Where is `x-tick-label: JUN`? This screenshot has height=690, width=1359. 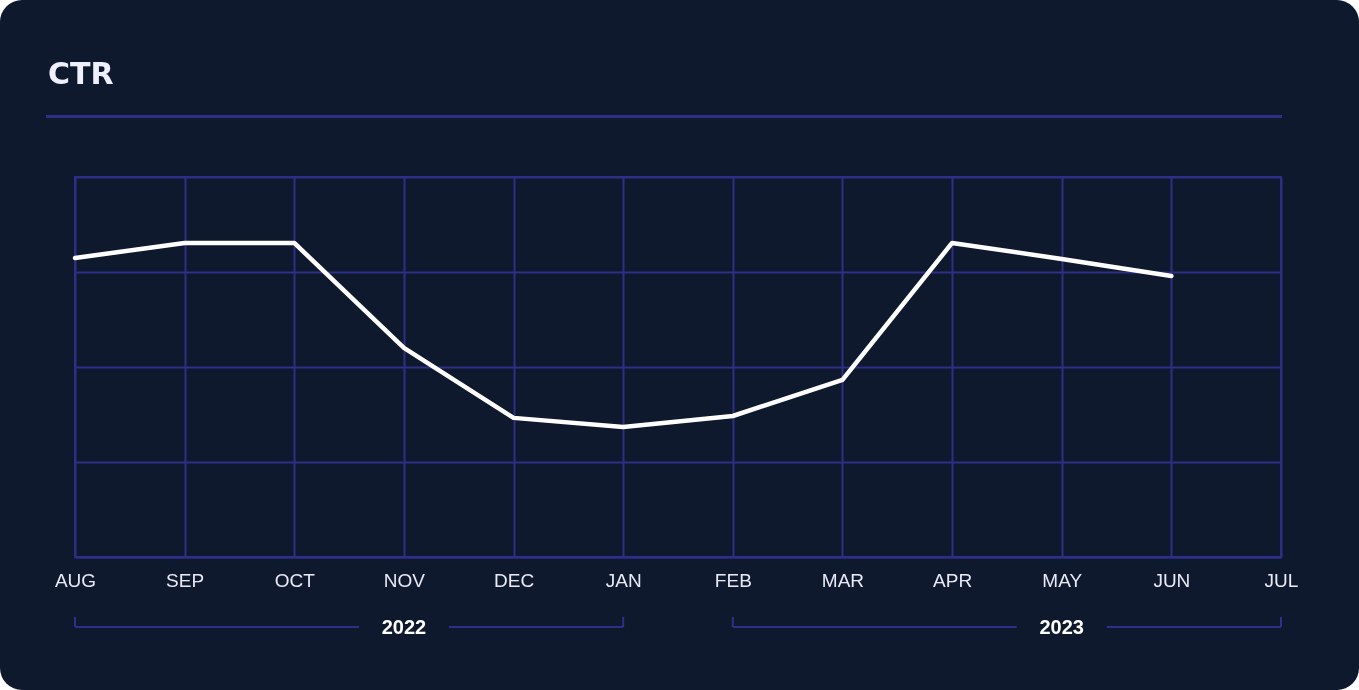 x-tick-label: JUN is located at coordinates (1172, 580).